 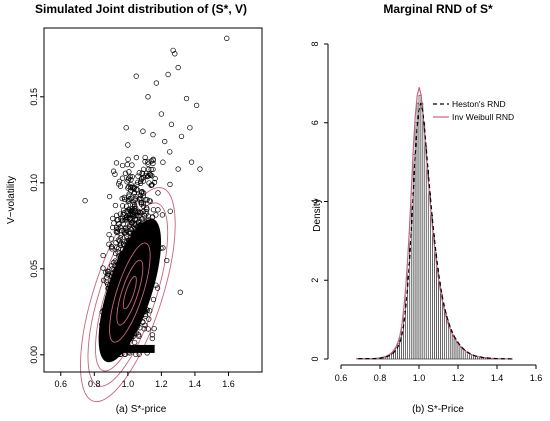 I want to click on right-x-tick-label: 1.4, so click(x=497, y=378).